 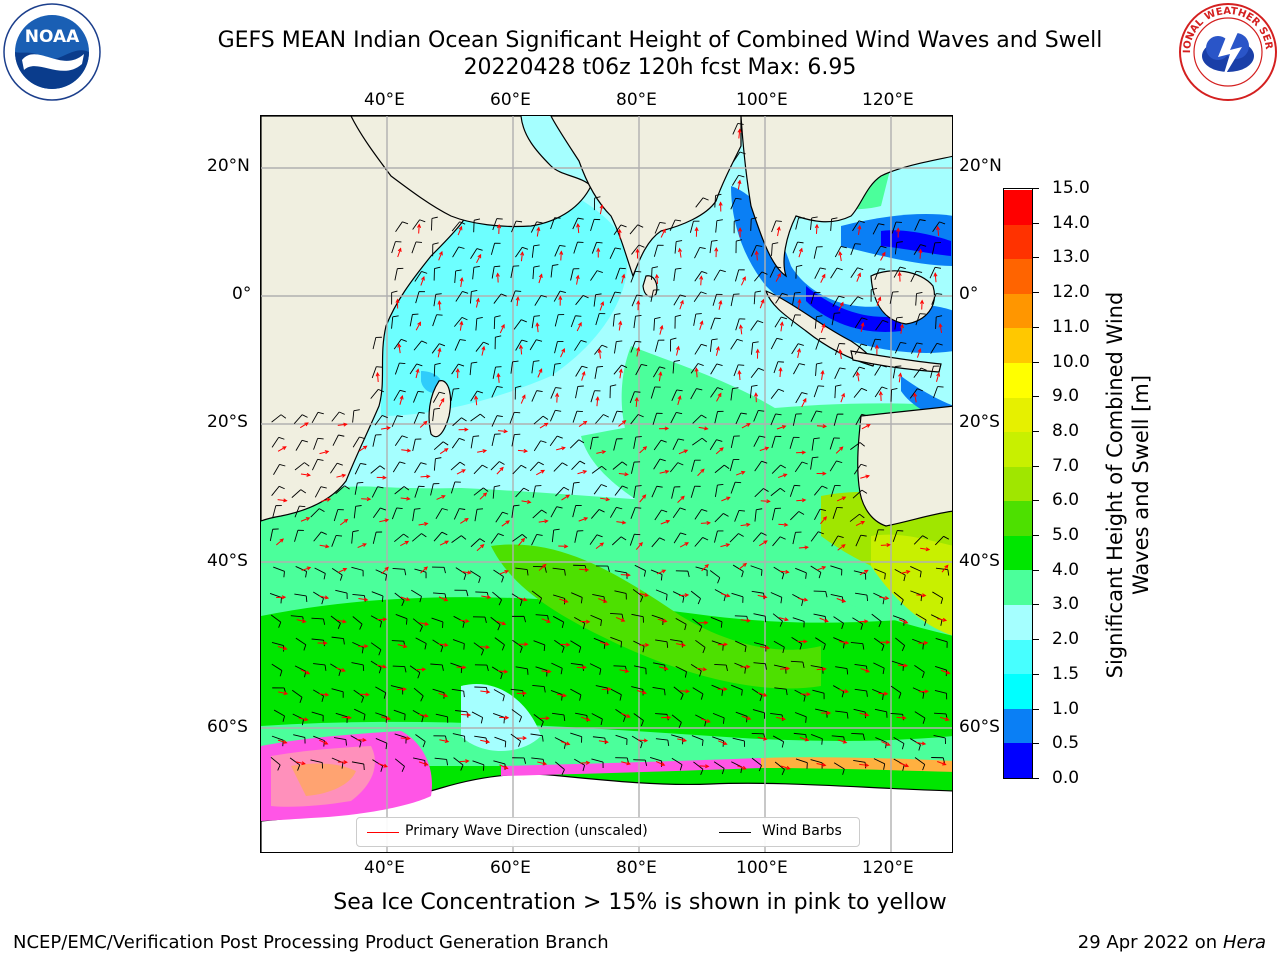 I want to click on wave-direction-legend-label: Primary Wave Direction (unscaled), so click(x=526, y=831).